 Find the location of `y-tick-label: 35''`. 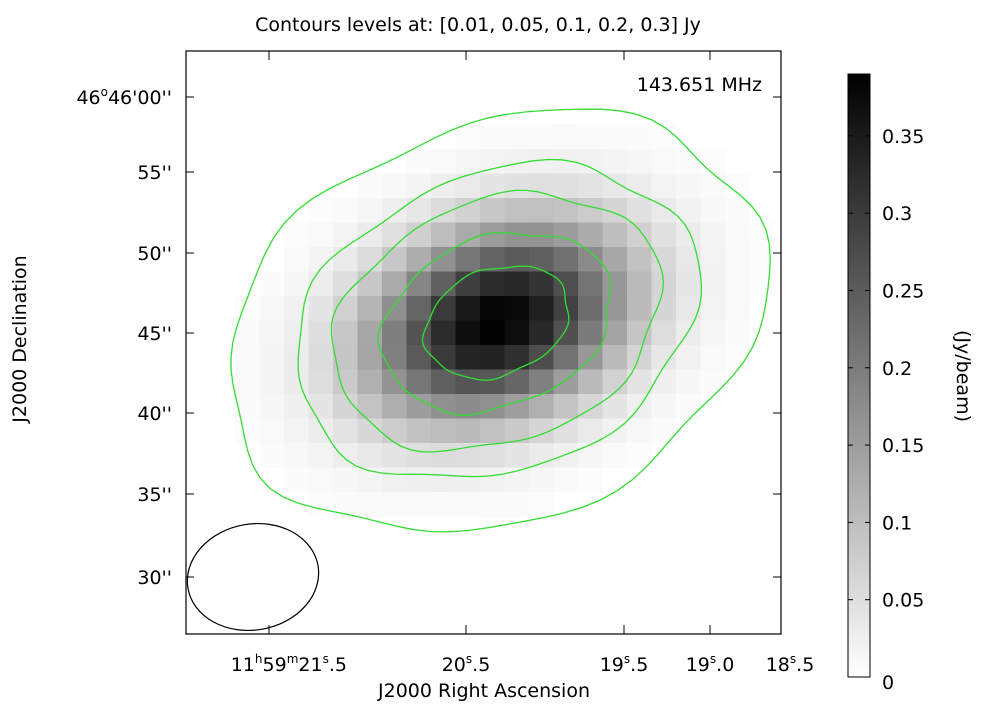

y-tick-label: 35'' is located at coordinates (154, 495).